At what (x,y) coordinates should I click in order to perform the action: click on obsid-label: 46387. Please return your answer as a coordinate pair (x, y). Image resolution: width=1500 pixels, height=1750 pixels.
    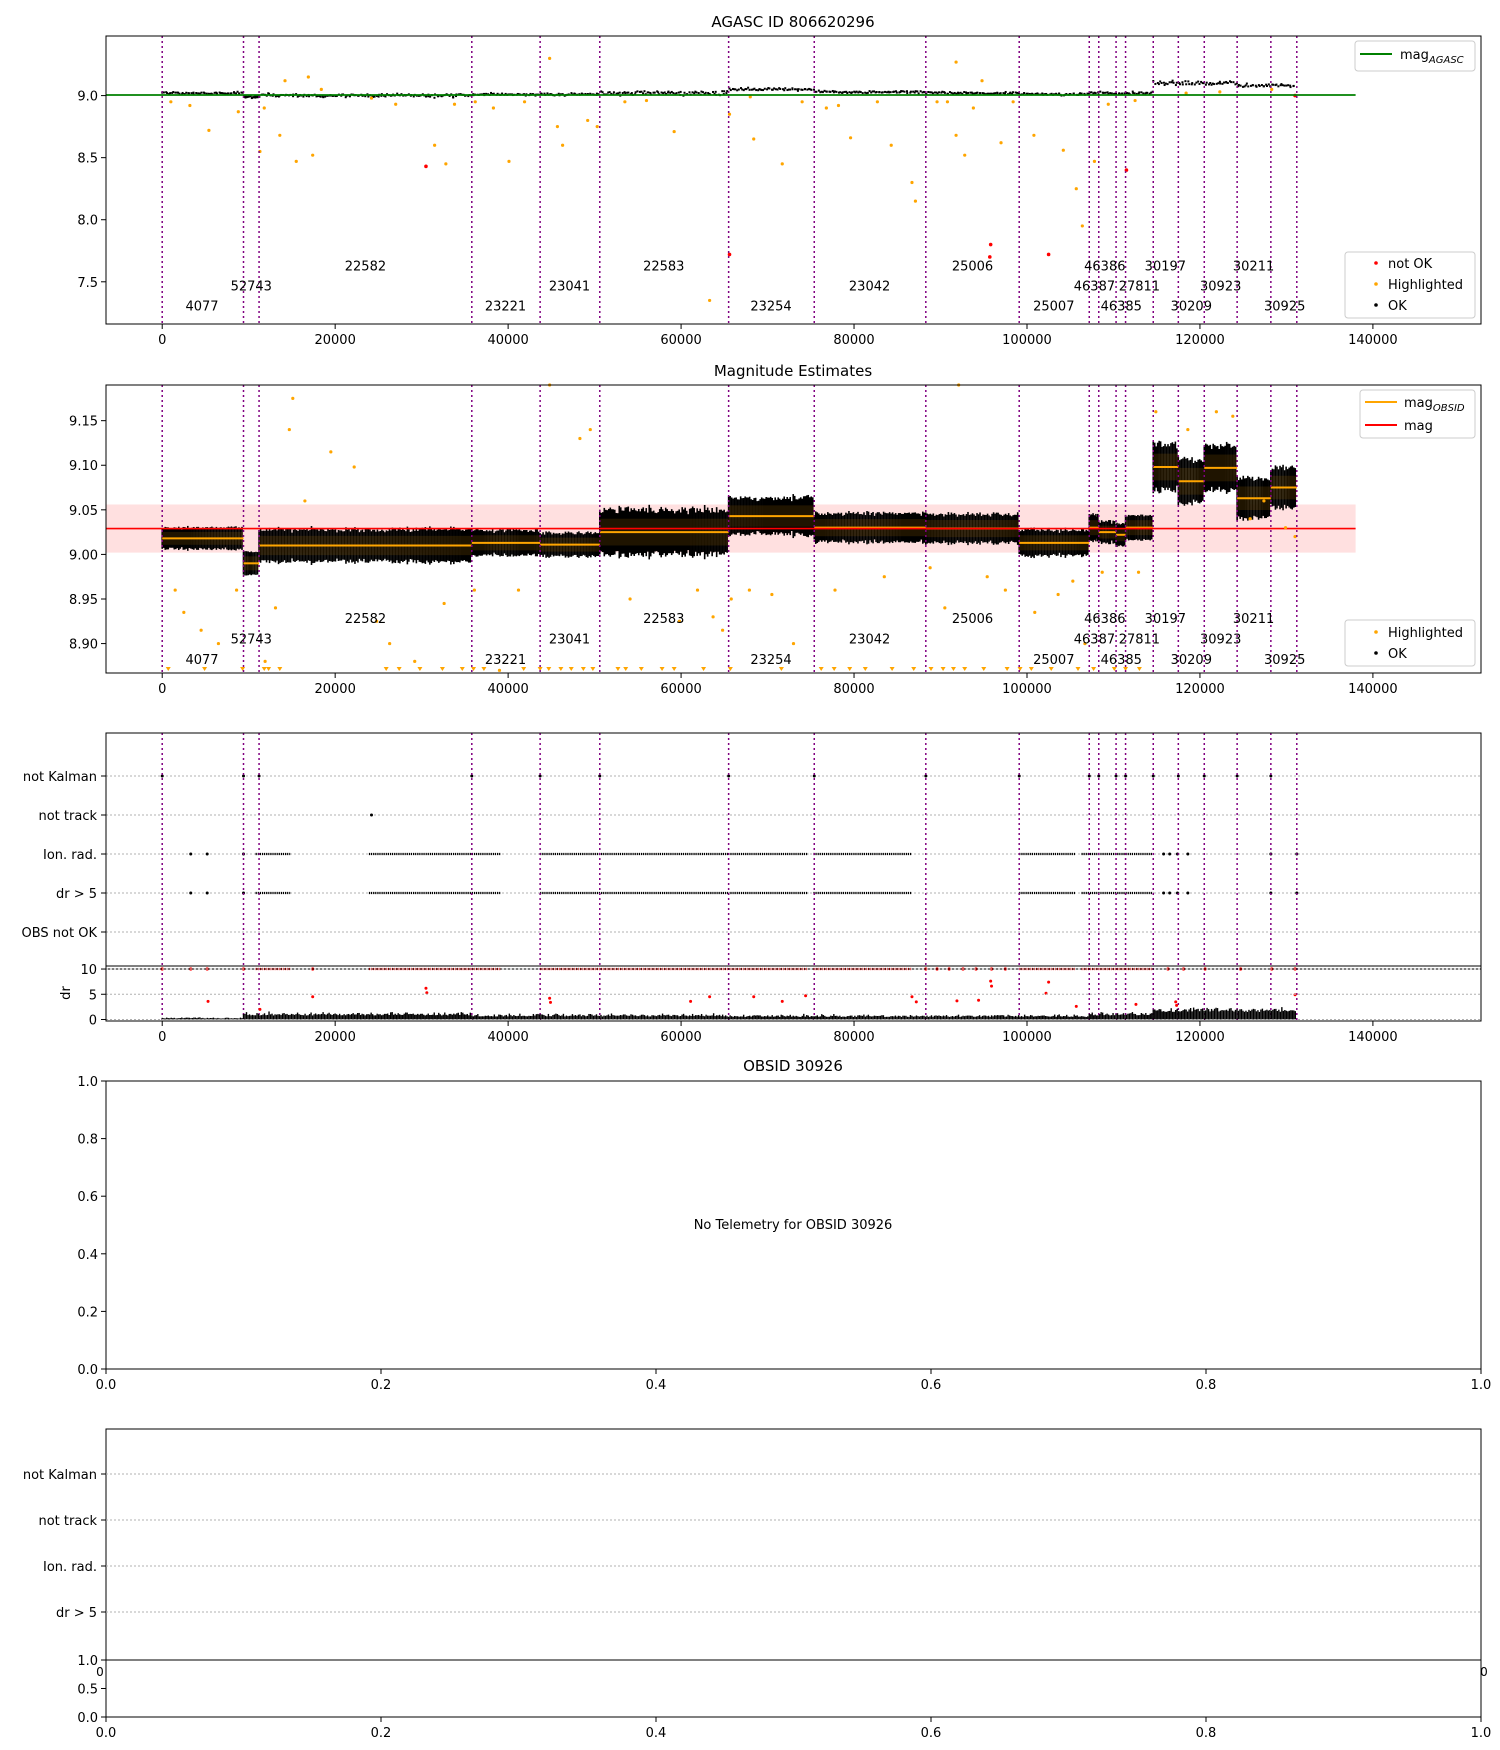
    Looking at the image, I should click on (1094, 286).